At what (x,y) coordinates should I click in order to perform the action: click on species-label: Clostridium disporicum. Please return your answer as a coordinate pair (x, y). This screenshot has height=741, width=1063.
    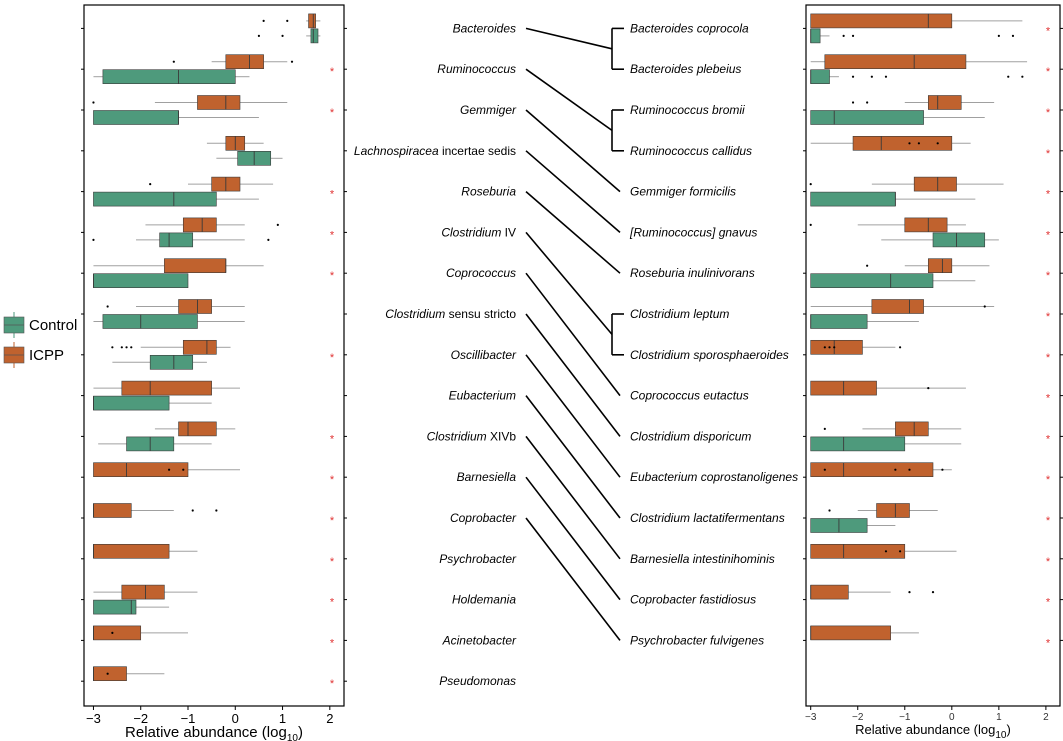
    Looking at the image, I should click on (690, 436).